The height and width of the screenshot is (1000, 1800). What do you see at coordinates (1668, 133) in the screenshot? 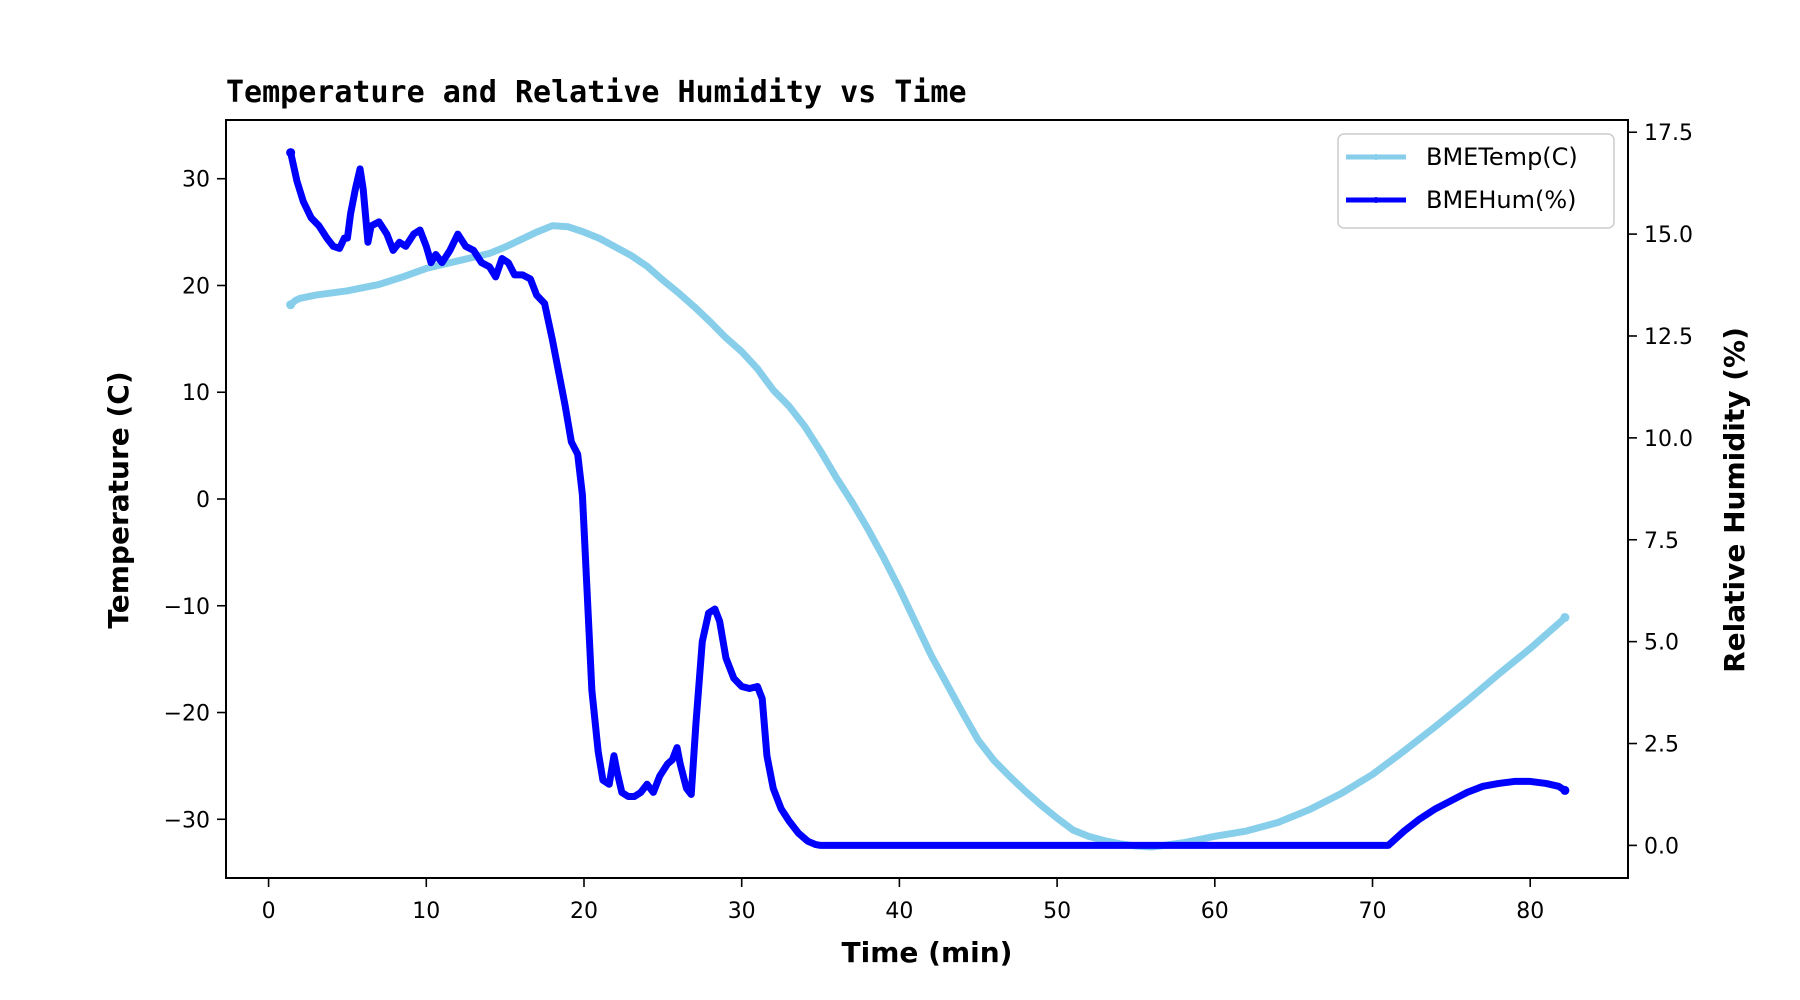
I see `y-right-tick-label: 17.5` at bounding box center [1668, 133].